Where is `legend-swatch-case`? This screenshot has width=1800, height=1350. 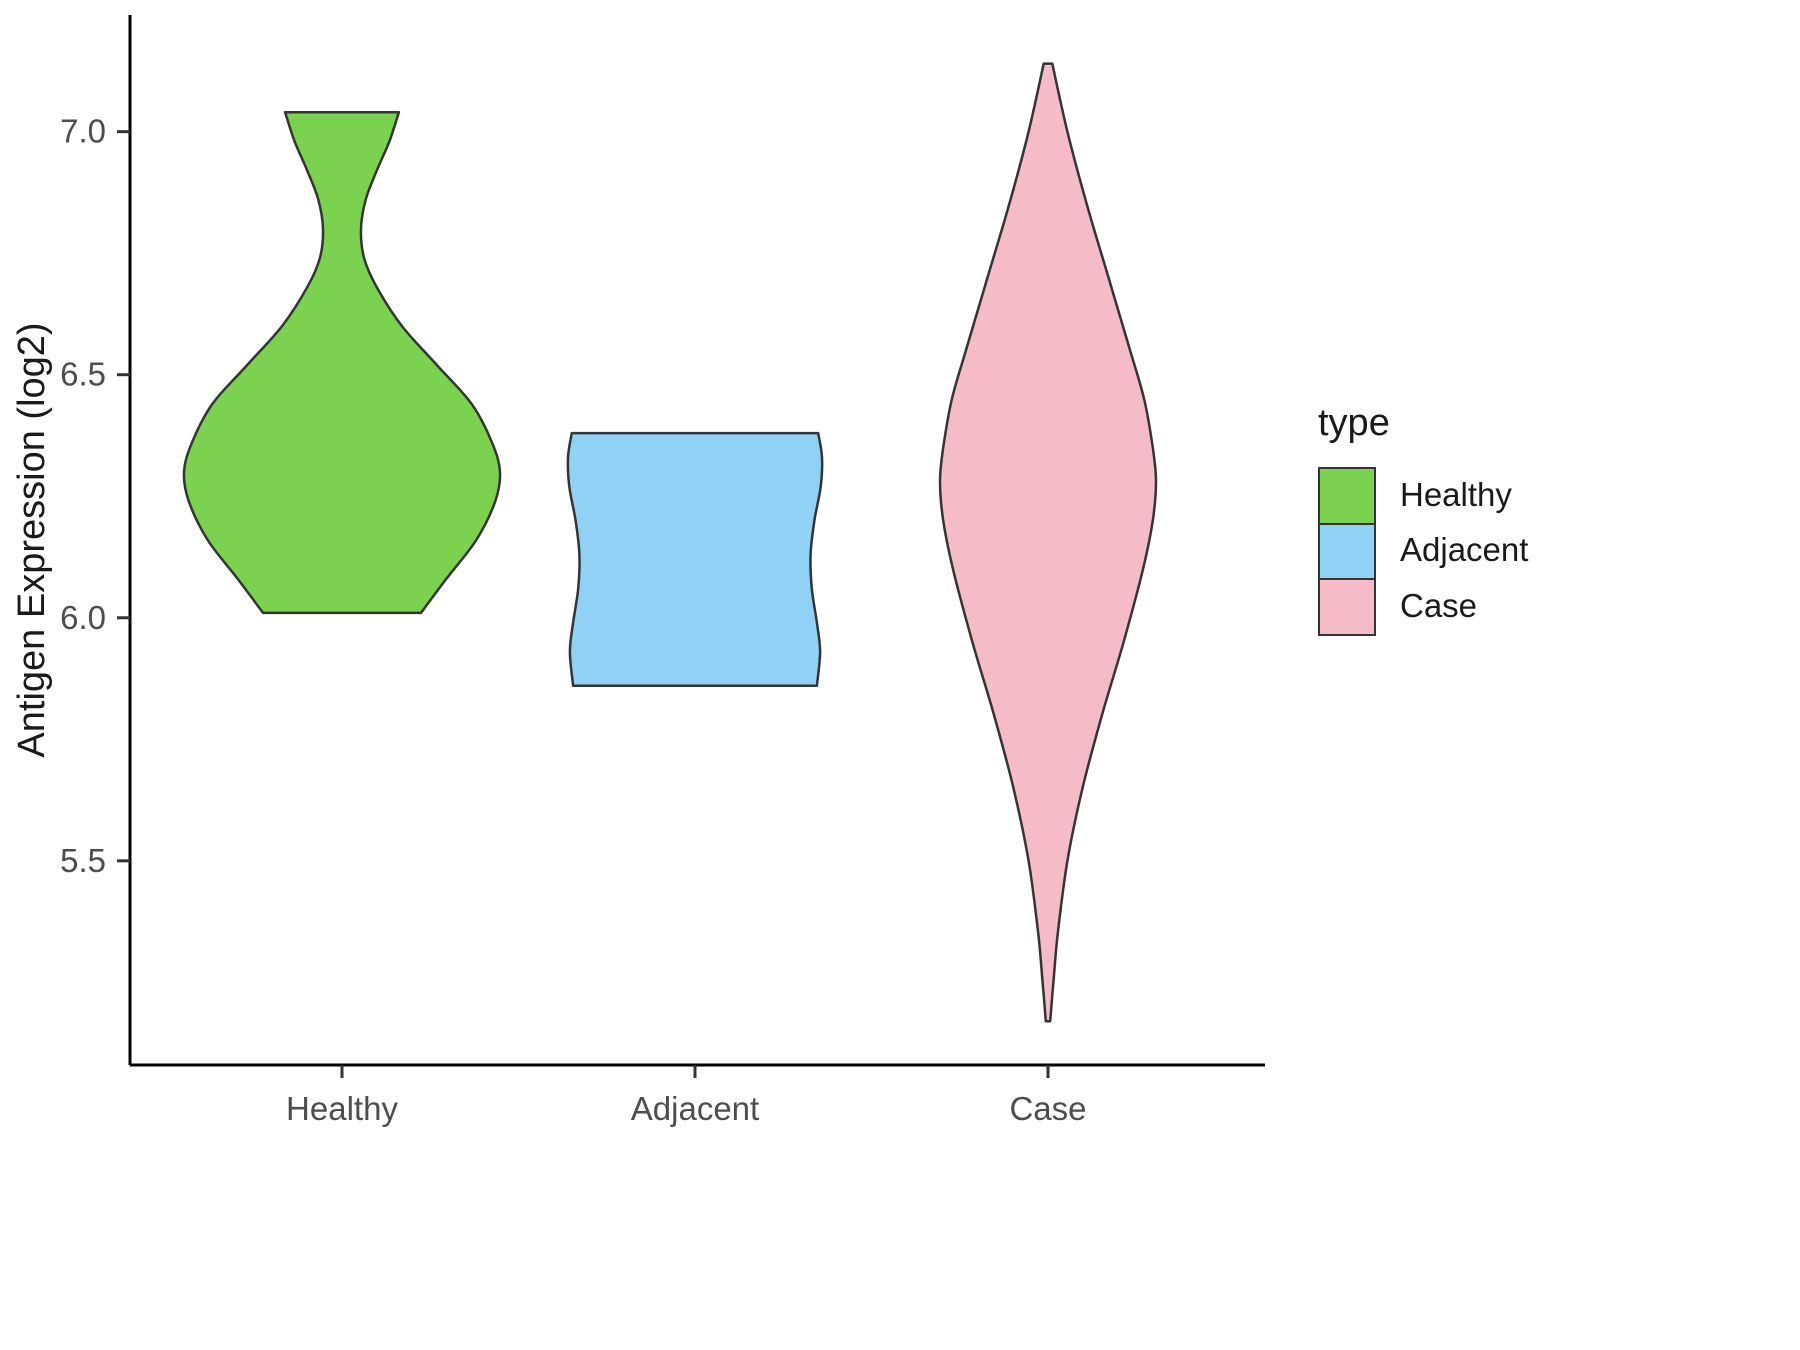
legend-swatch-case is located at coordinates (1347, 607).